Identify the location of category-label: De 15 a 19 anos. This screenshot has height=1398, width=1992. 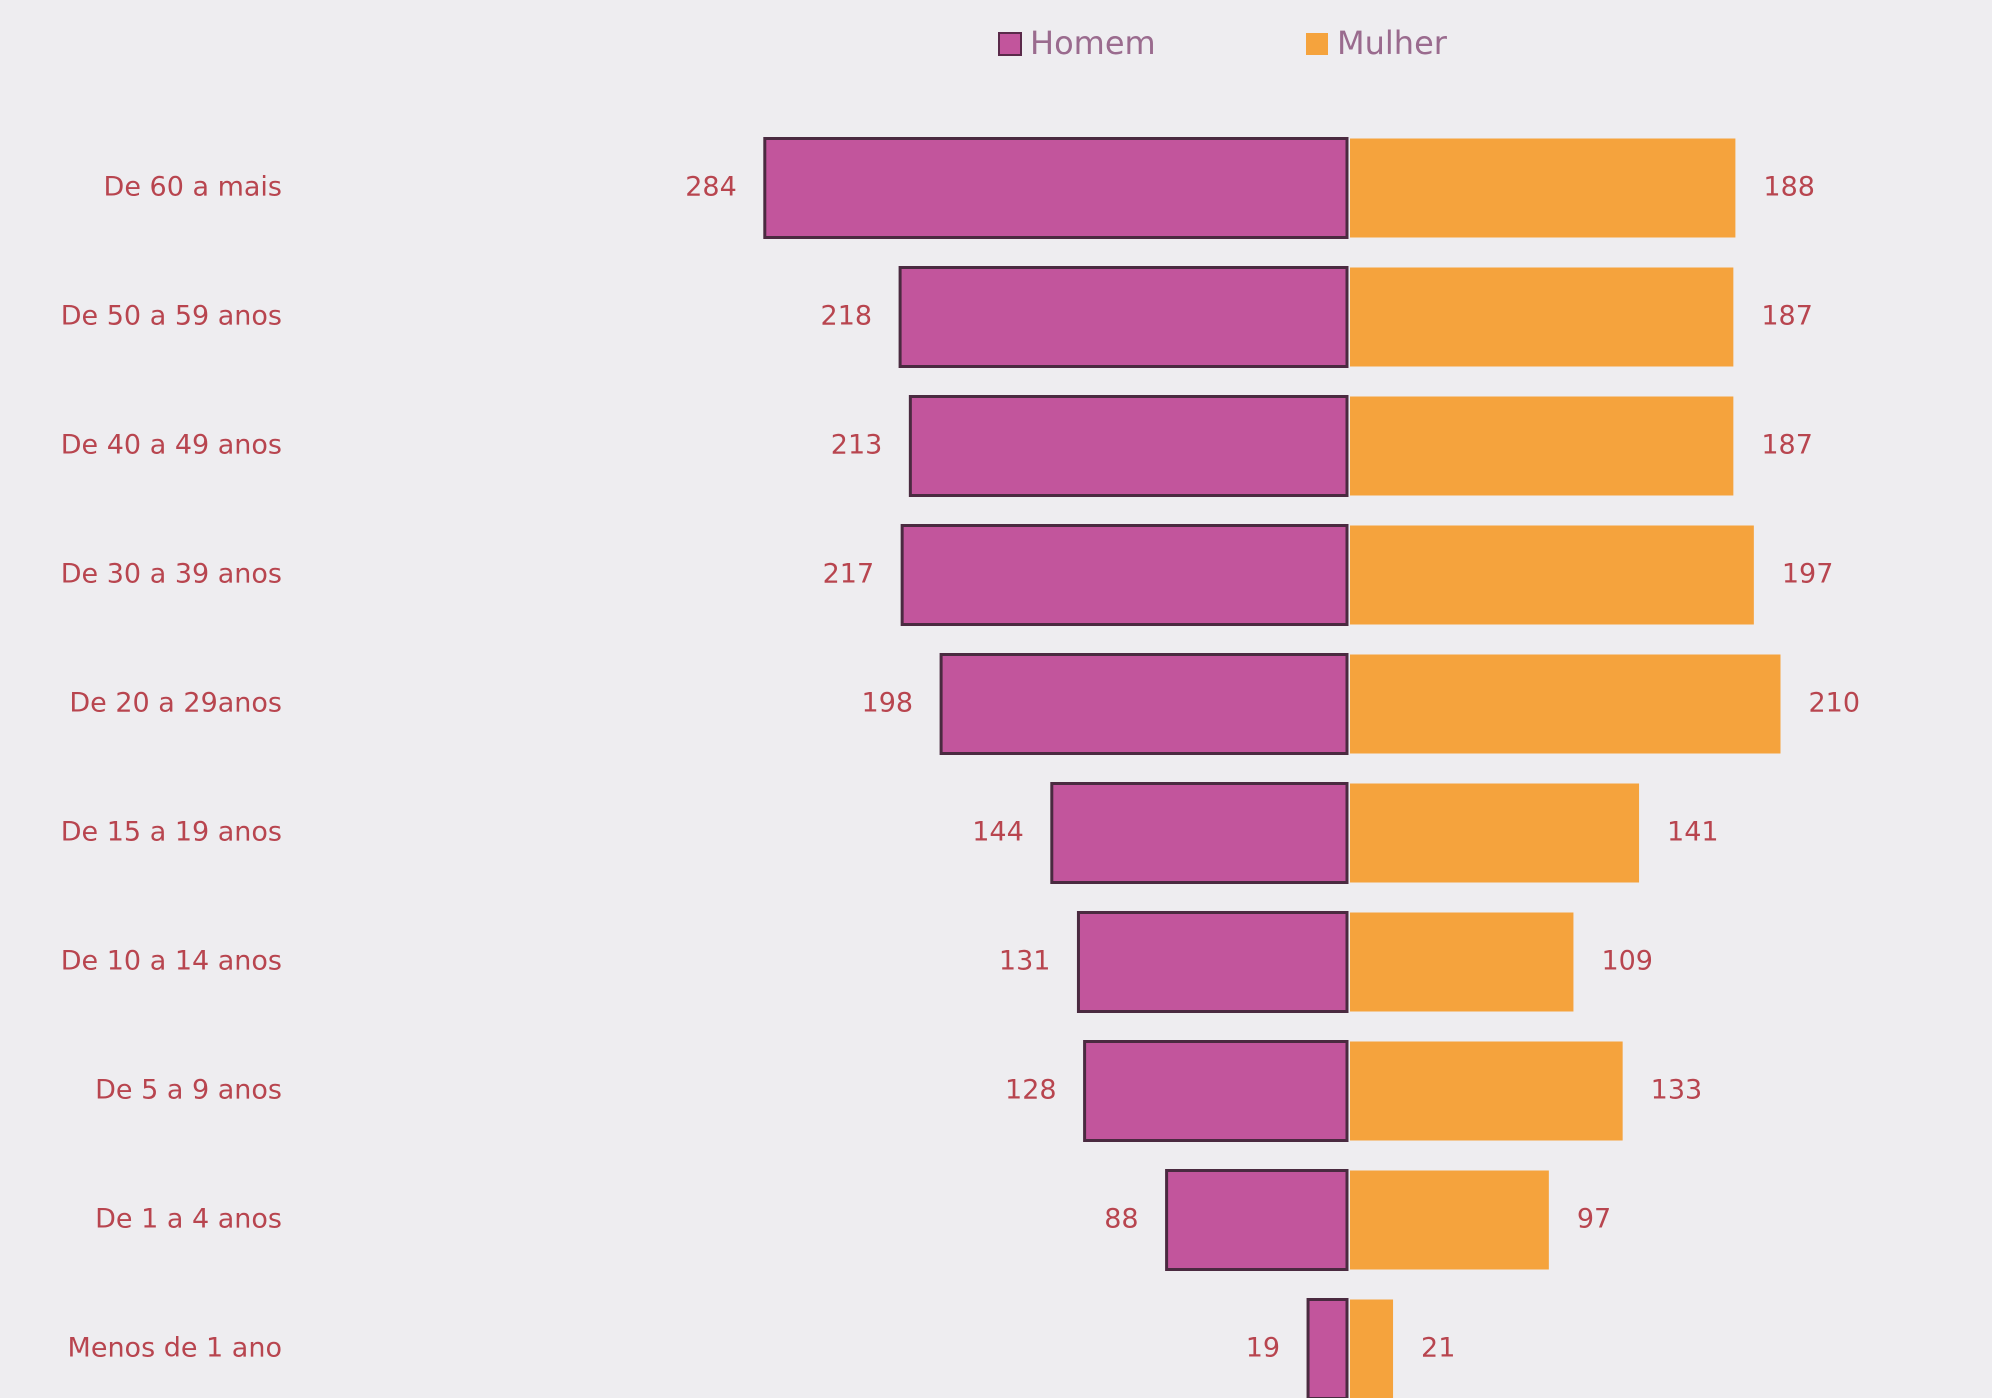
(171, 832).